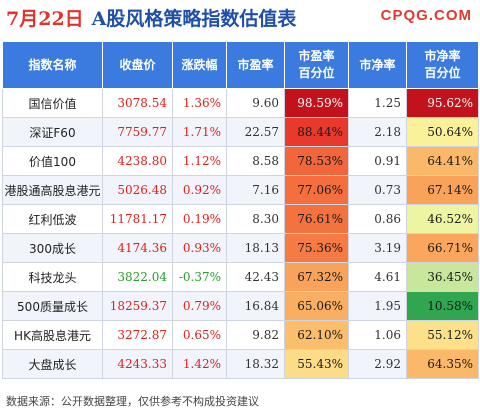  I want to click on cell-pb: 4.61, so click(377, 277).